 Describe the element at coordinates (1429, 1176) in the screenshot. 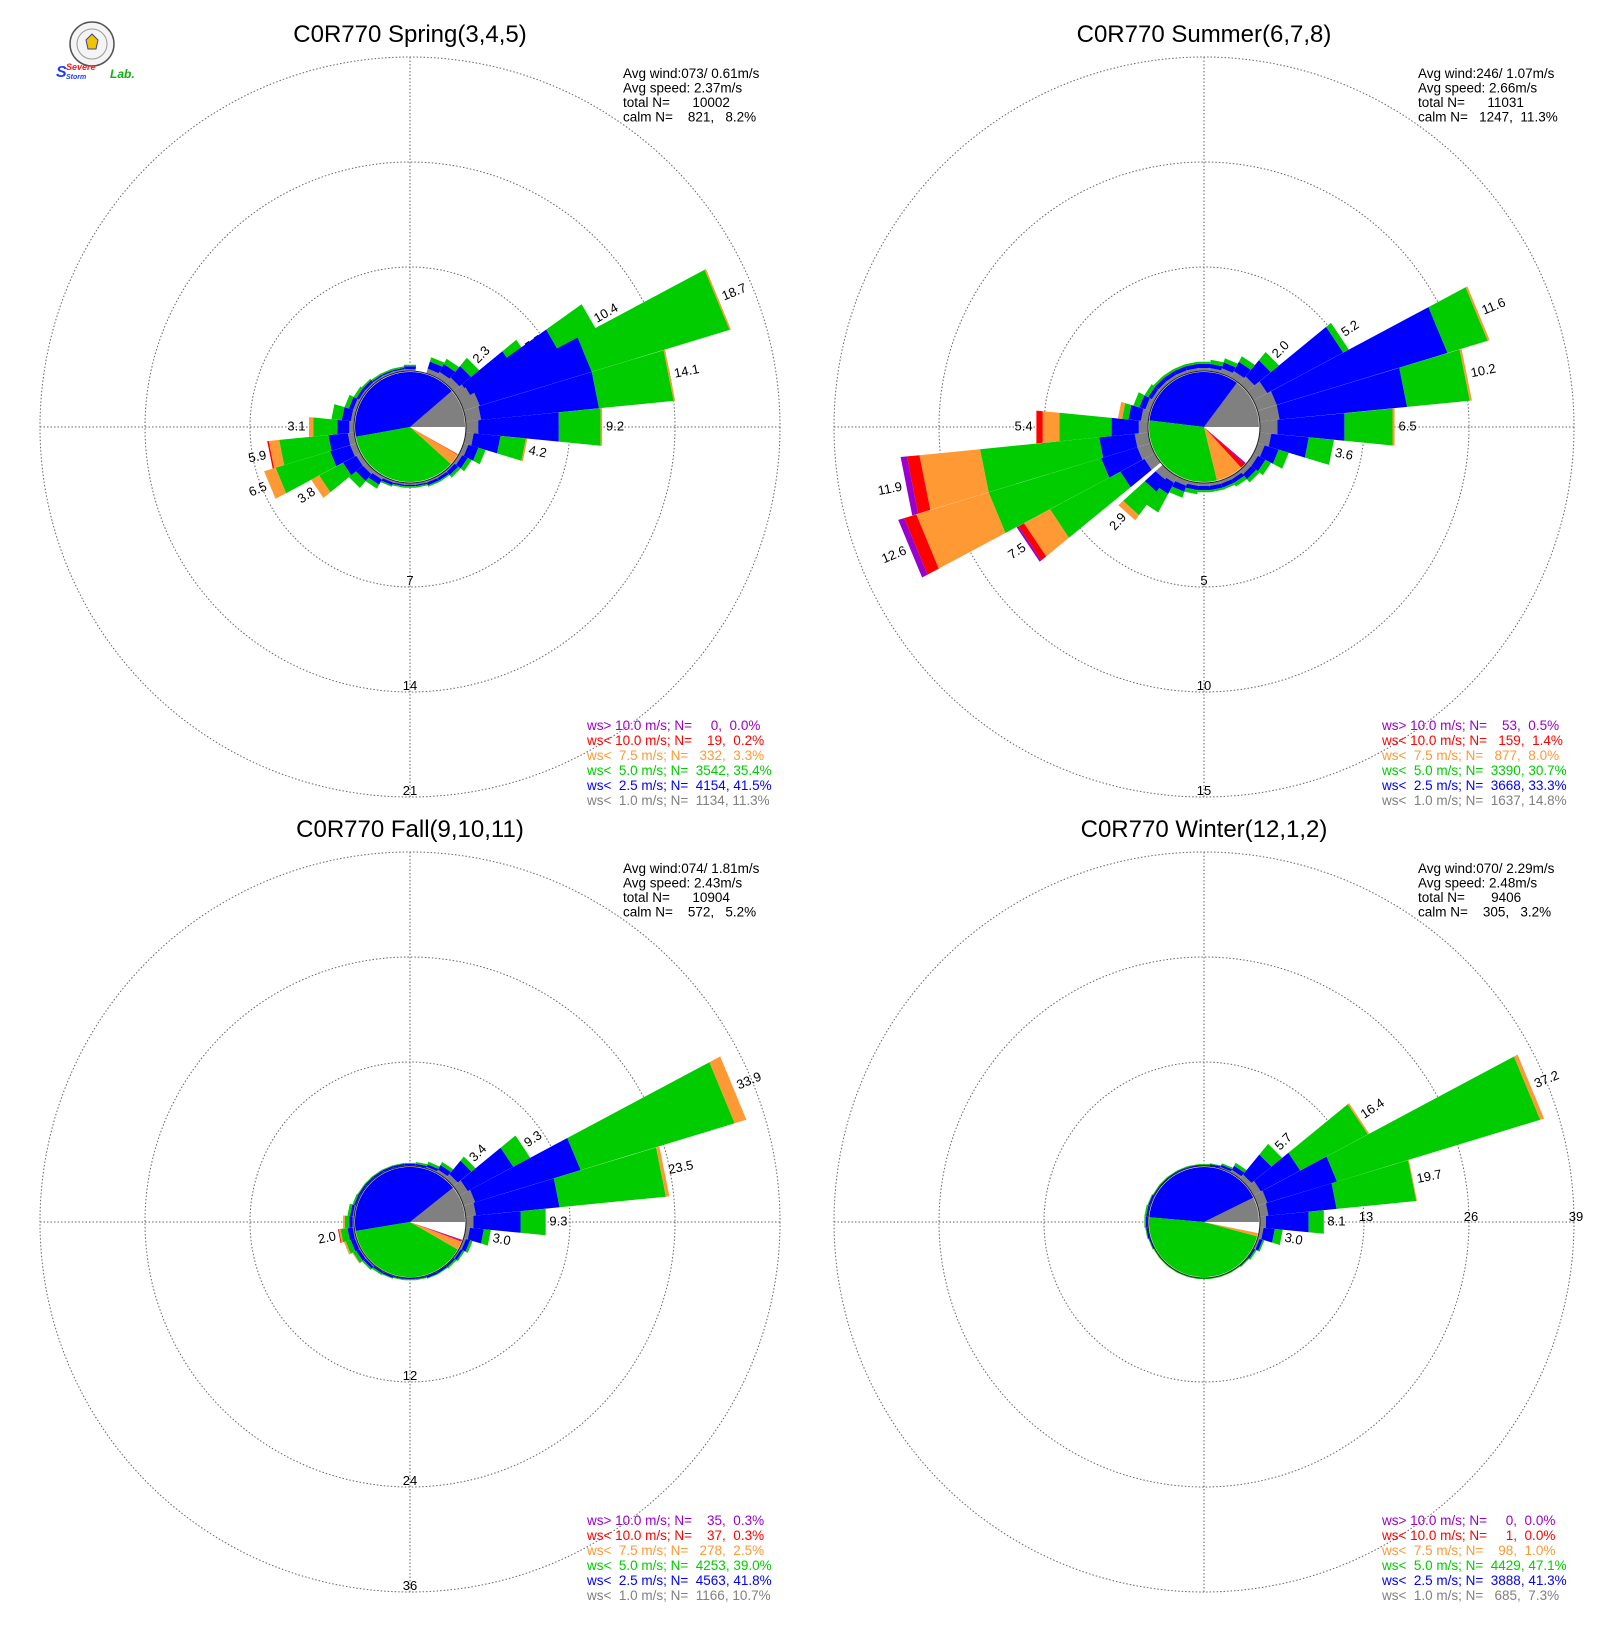

I see `petal-label: 19.7` at that location.